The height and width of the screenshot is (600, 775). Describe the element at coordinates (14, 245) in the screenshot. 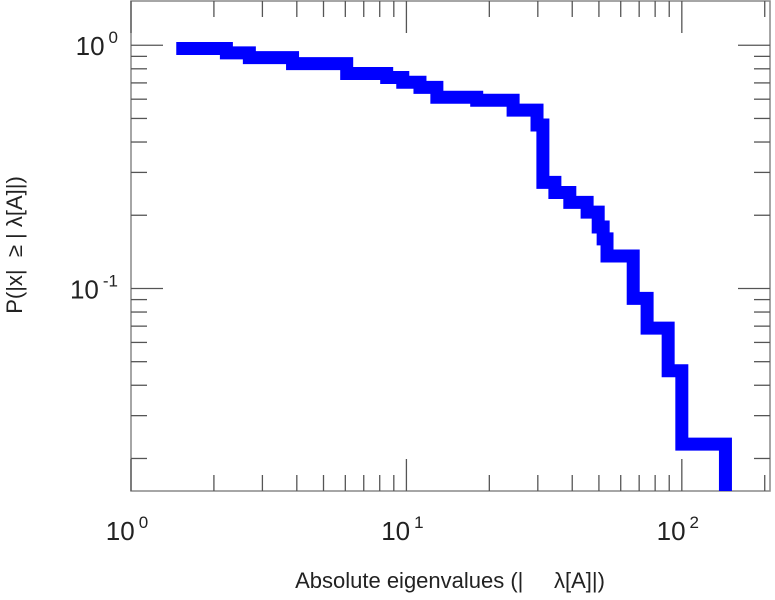

I see `y-axis-label: P(|x| ≥ | λ[A]|)` at that location.